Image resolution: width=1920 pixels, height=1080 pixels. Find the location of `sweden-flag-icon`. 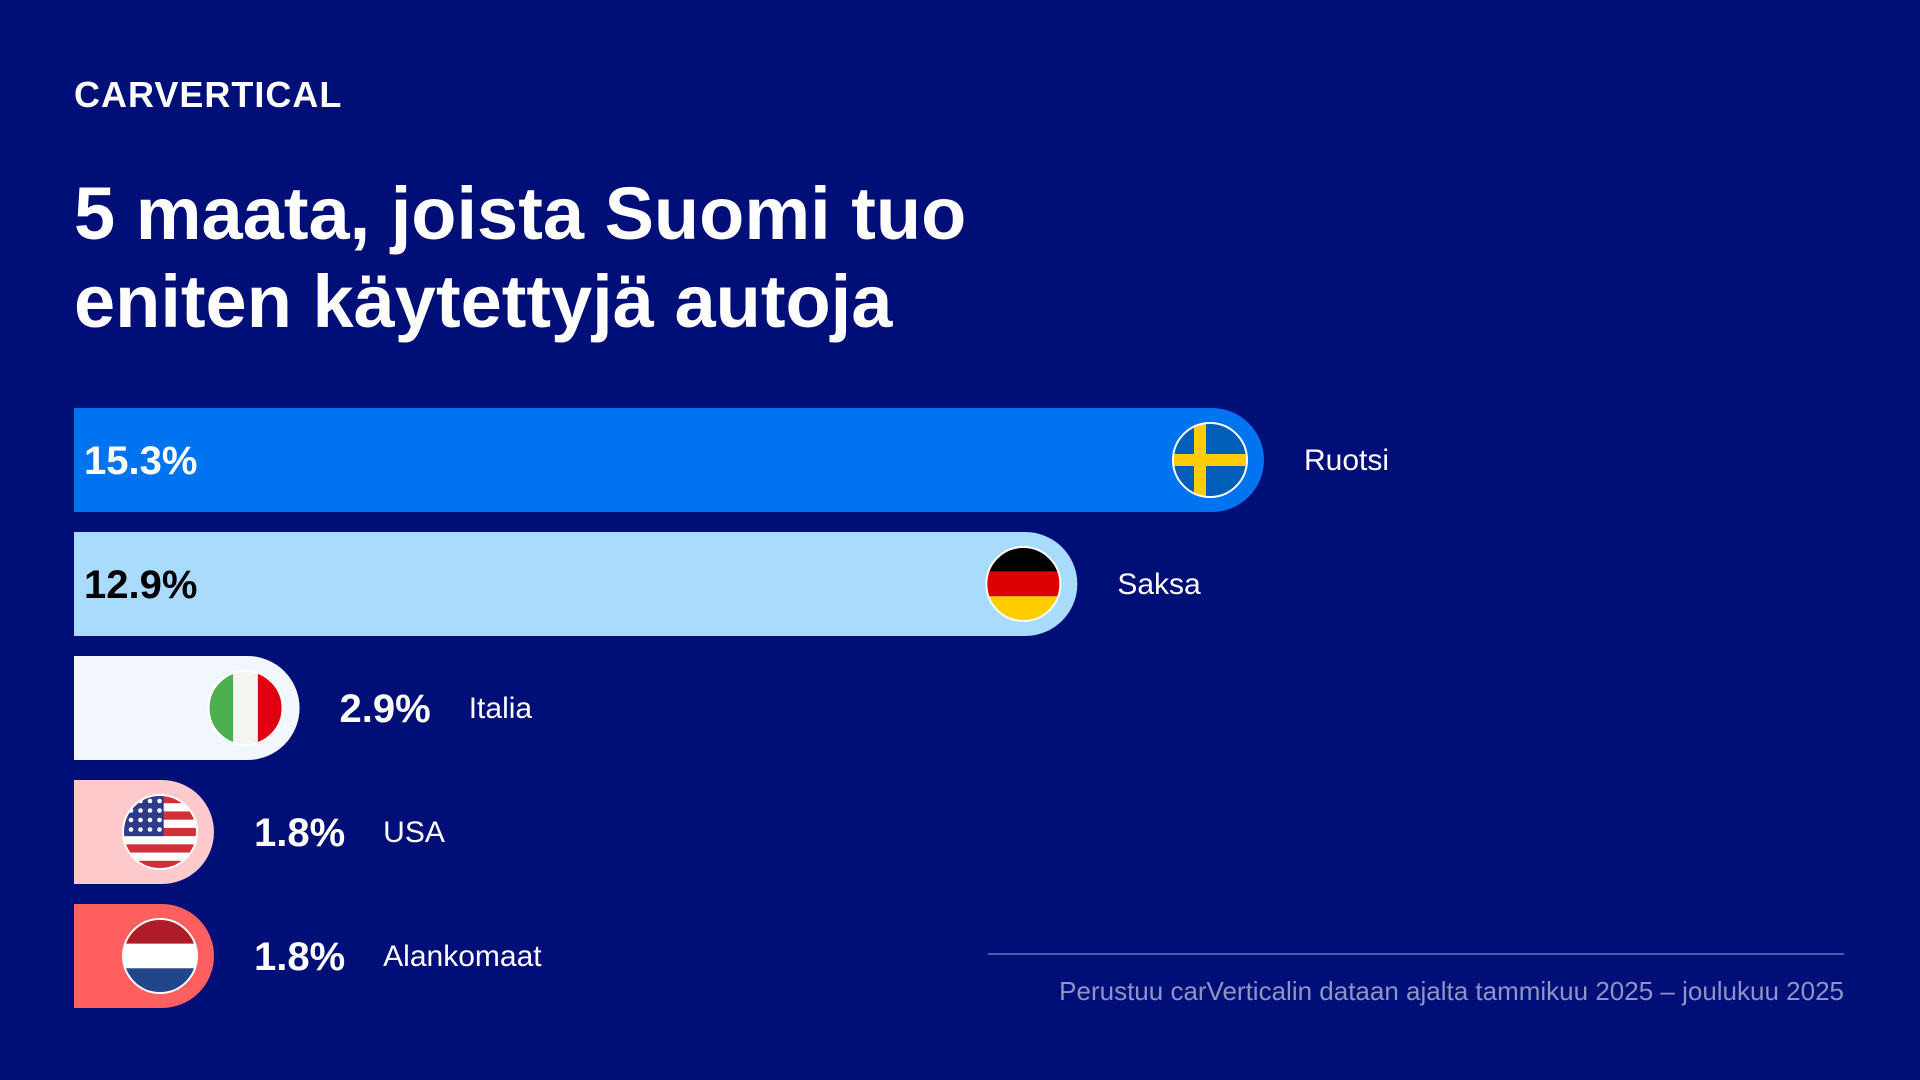

sweden-flag-icon is located at coordinates (1210, 460).